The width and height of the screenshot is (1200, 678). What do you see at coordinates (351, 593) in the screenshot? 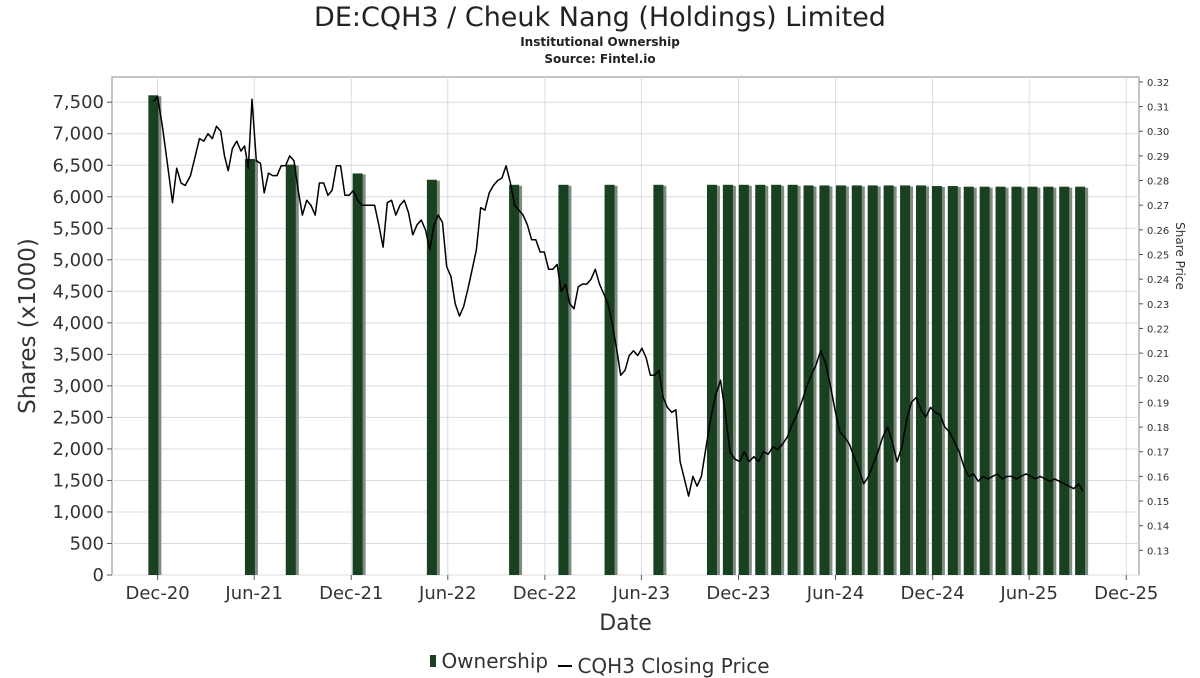
I see `x-tick-label: Dec-21` at bounding box center [351, 593].